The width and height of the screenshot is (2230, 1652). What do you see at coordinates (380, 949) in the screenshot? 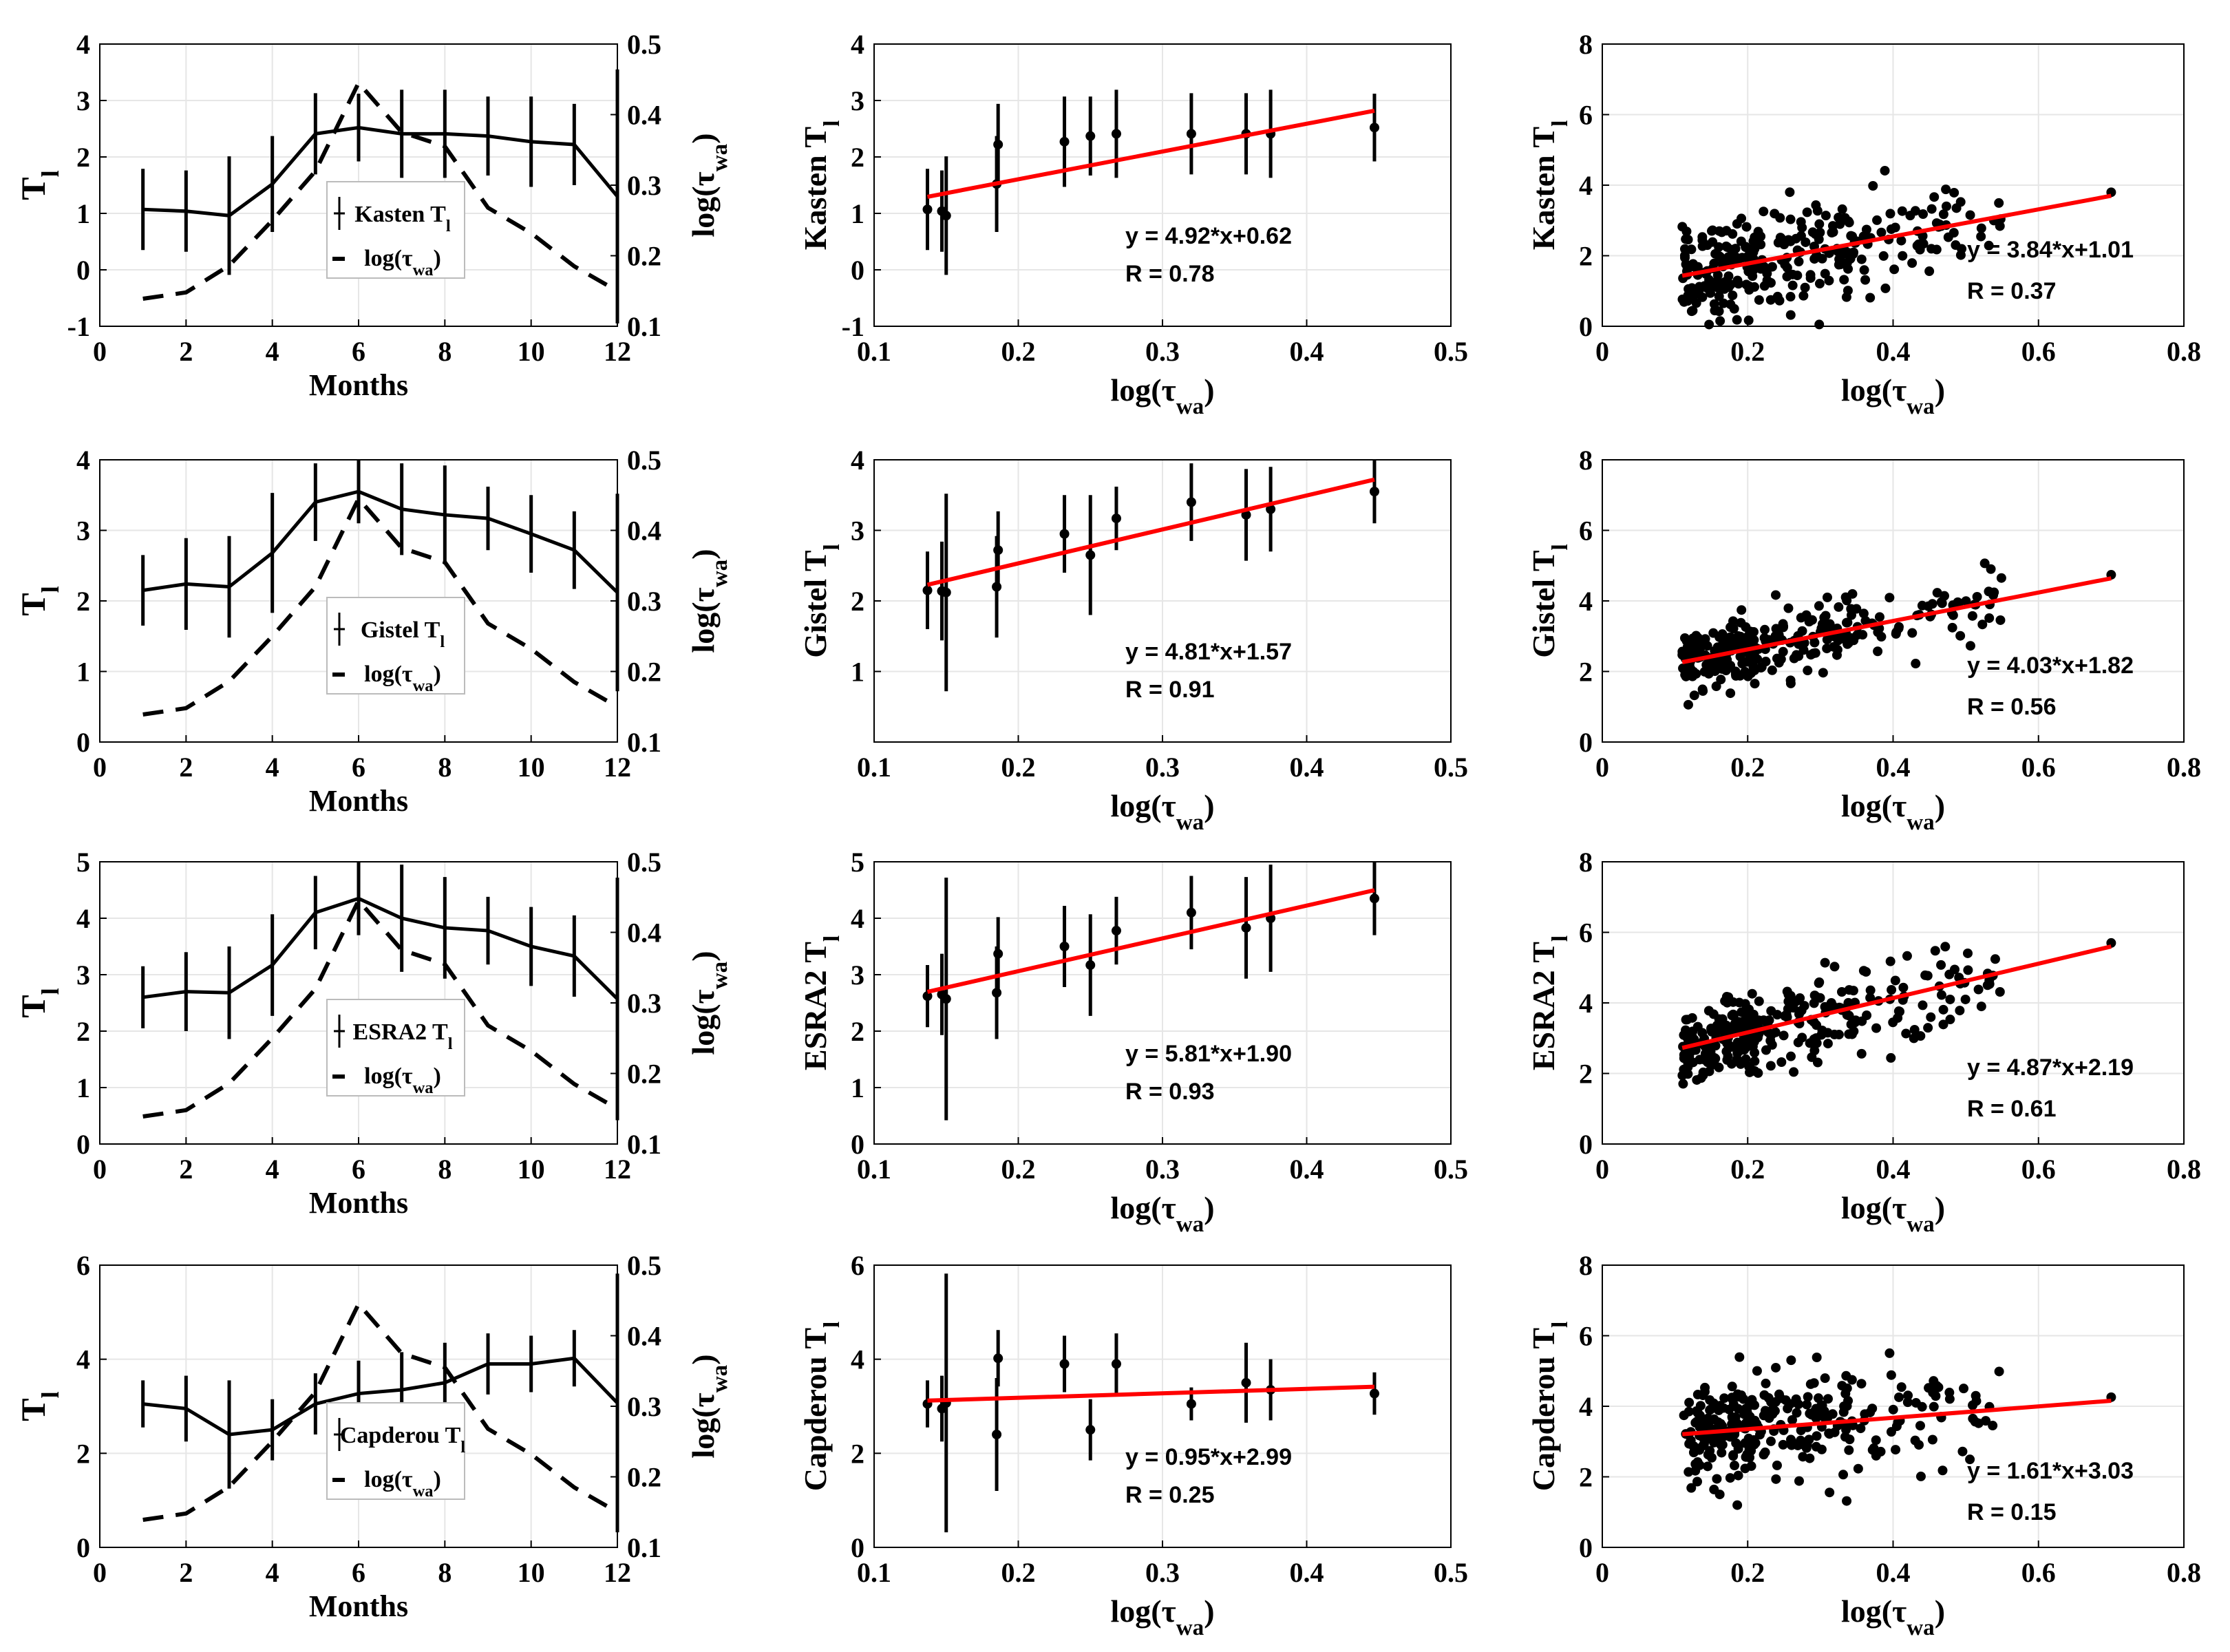
I see `monthly-mean-line` at bounding box center [380, 949].